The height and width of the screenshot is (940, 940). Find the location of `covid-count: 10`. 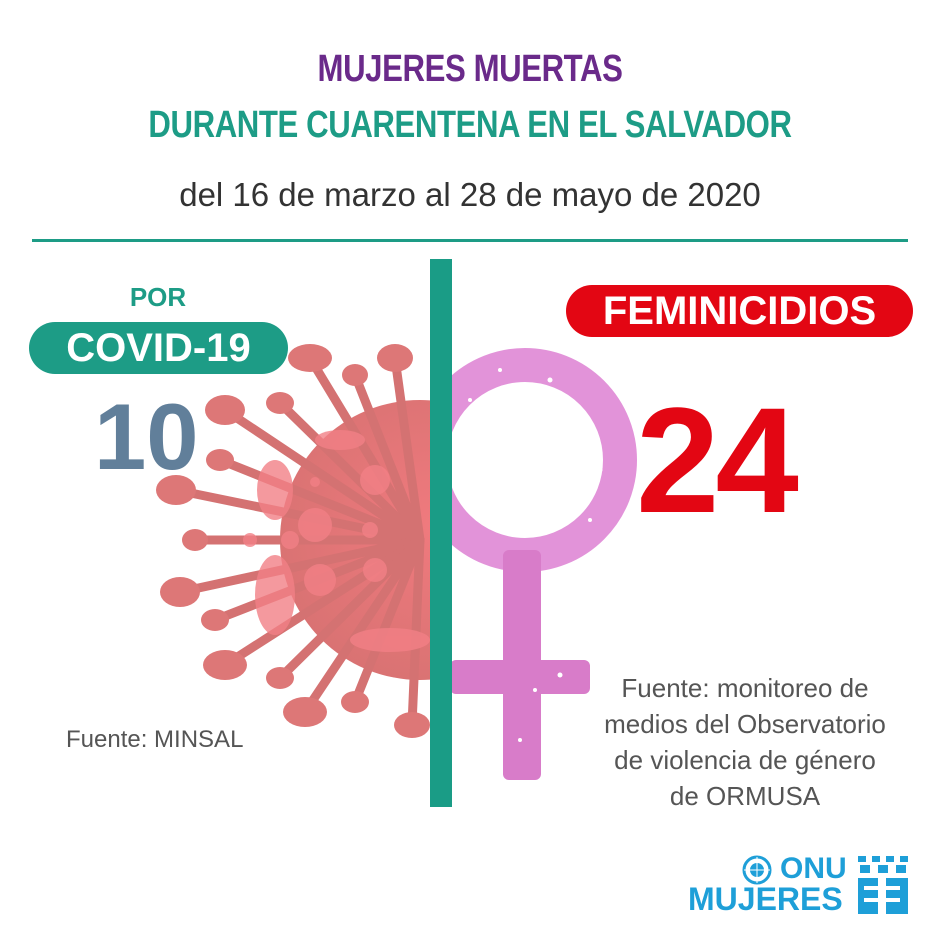

covid-count: 10 is located at coordinates (146, 436).